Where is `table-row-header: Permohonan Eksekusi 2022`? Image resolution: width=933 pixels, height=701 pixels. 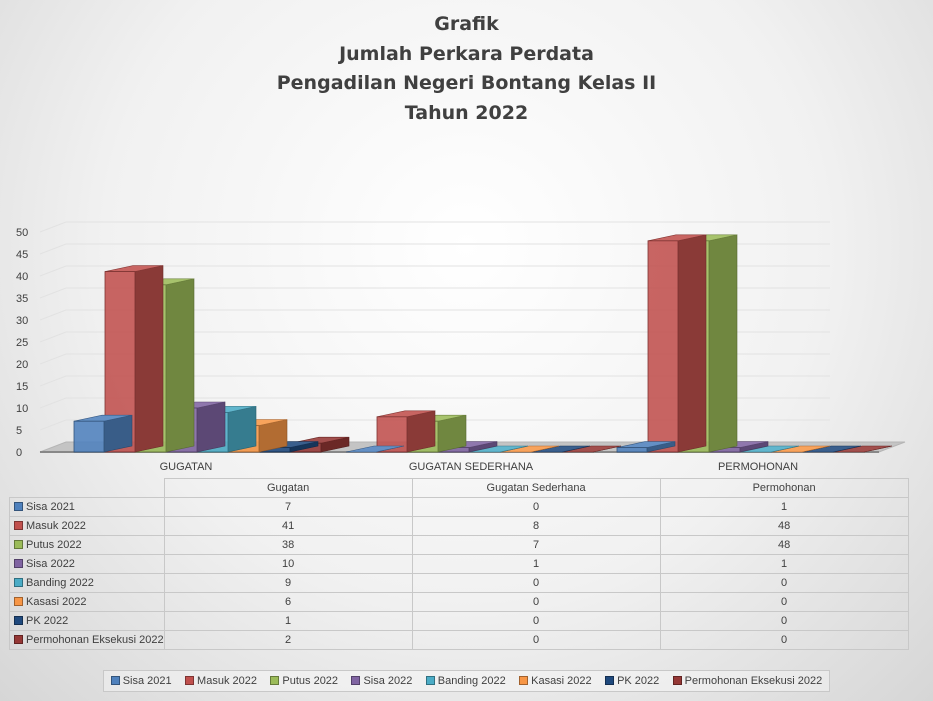
table-row-header: Permohonan Eksekusi 2022 is located at coordinates (87, 640).